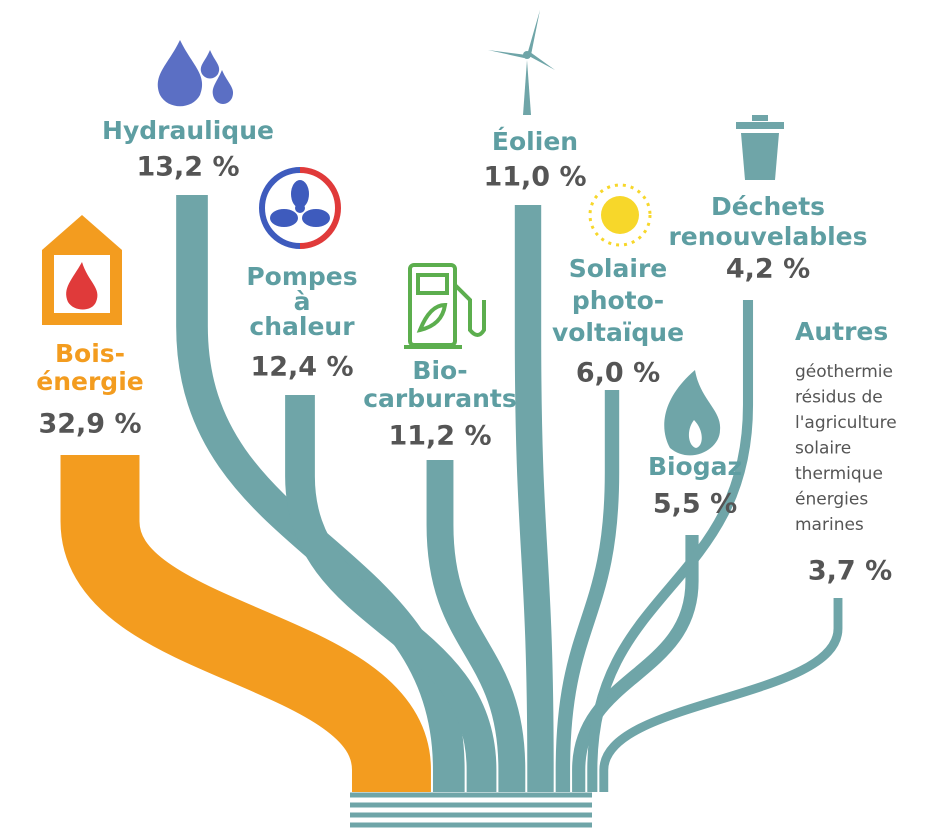 Image resolution: width=940 pixels, height=831 pixels. I want to click on category-label: Bois-, so click(90, 353).